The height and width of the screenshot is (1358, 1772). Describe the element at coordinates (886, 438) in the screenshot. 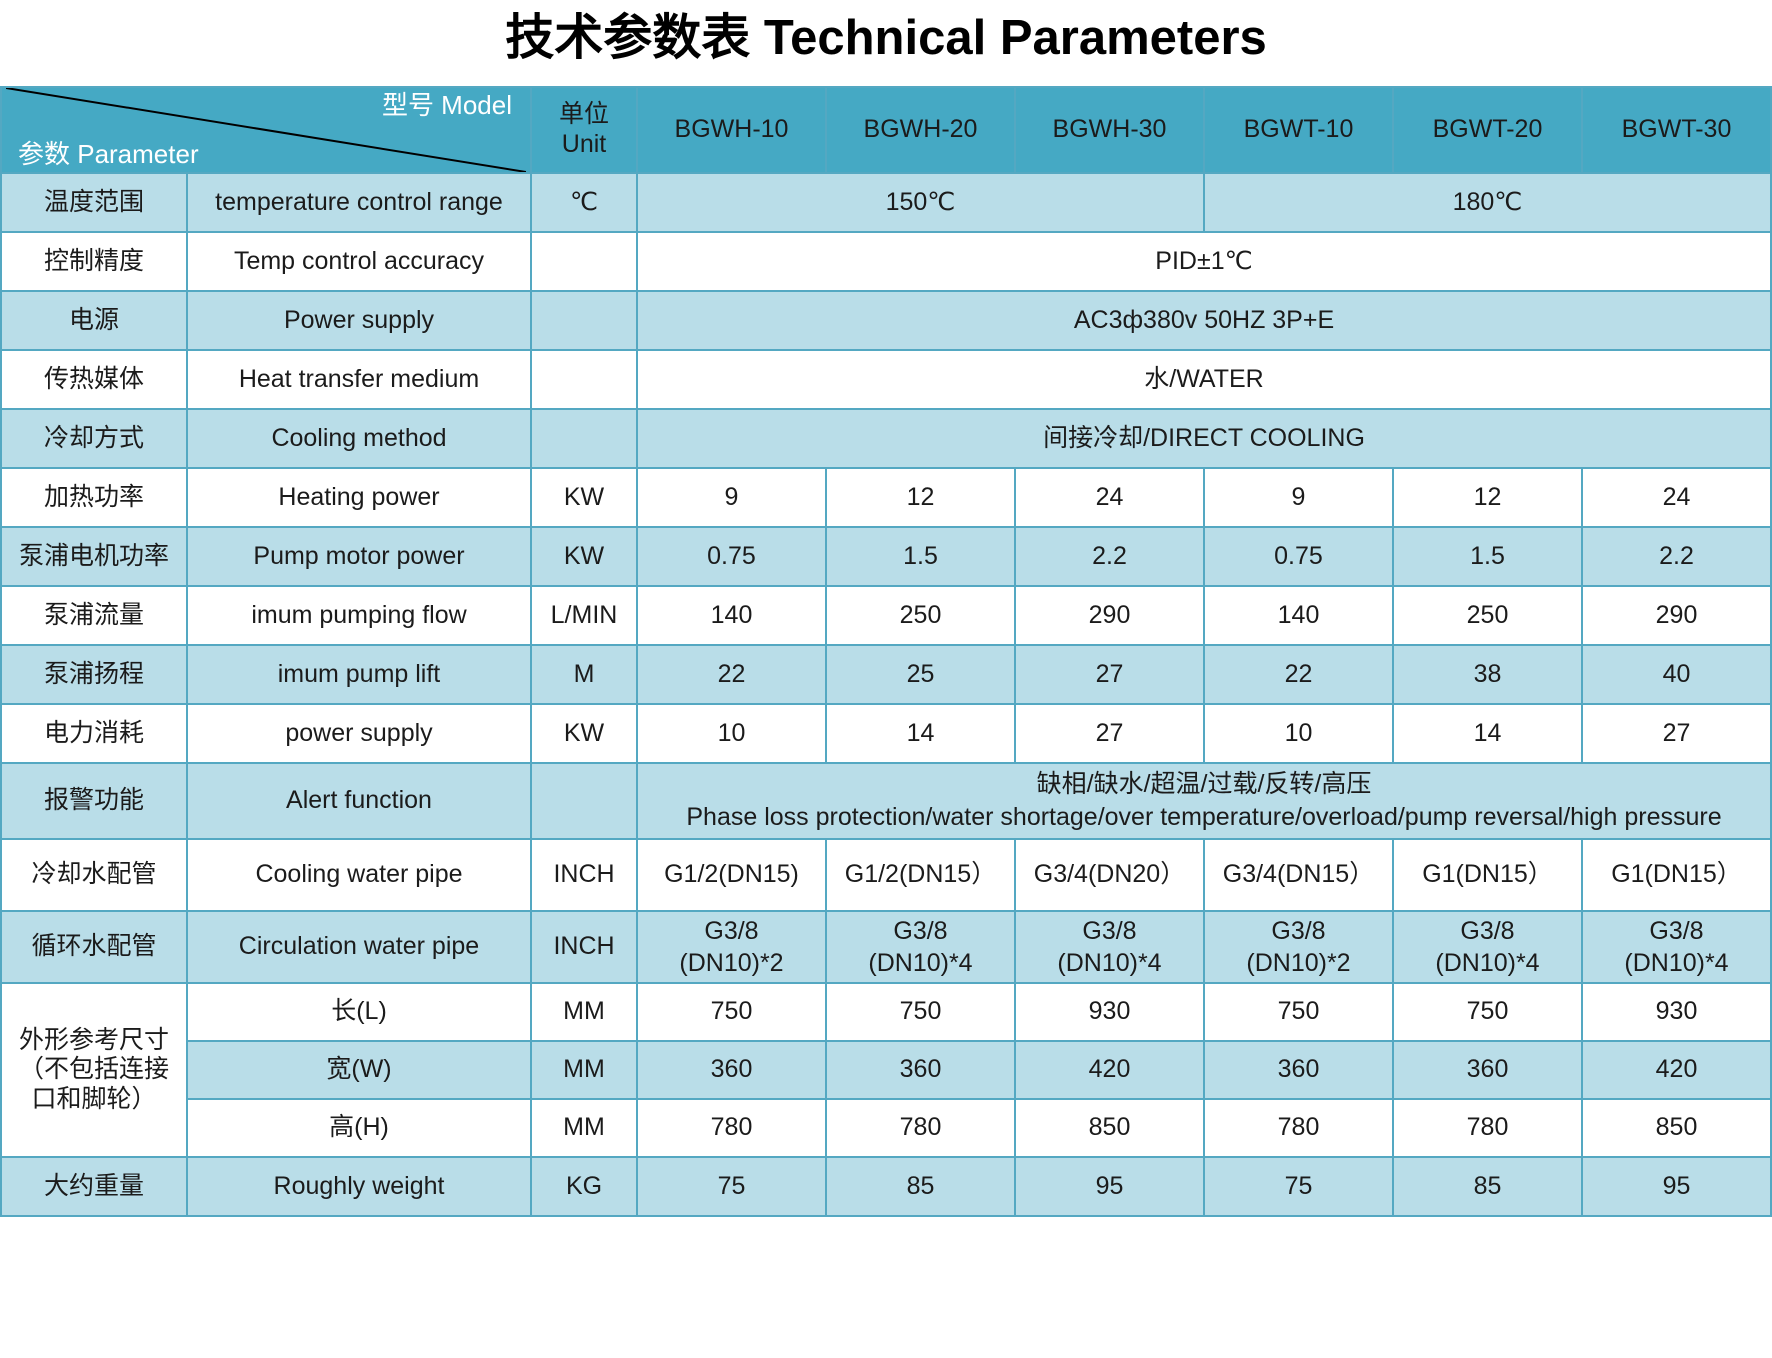

I see `table-row-cooling-method: 冷却方式 Cooling method 间接冷却/DIRECT COOLING` at that location.